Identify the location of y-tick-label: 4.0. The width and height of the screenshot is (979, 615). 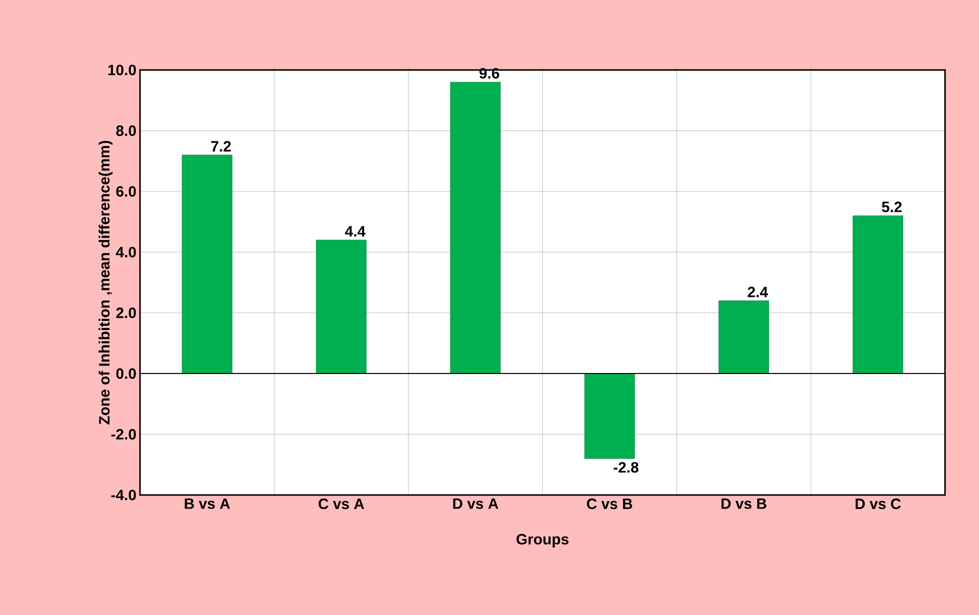
(126, 252).